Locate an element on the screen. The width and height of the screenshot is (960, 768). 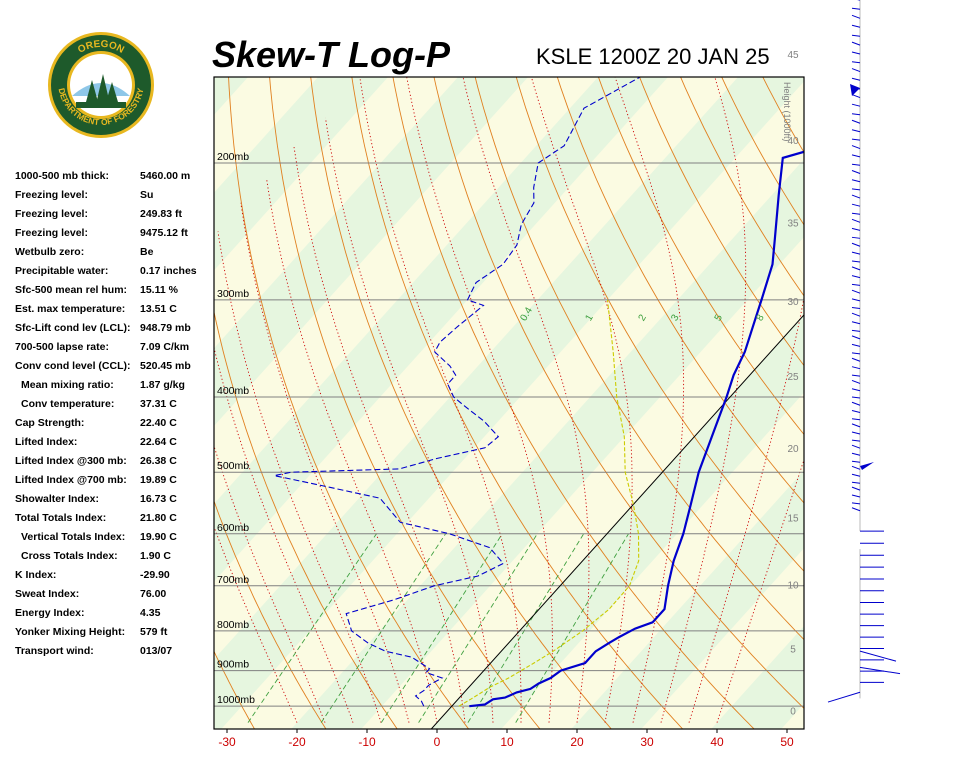
x-tick-label: 40 is located at coordinates (717, 742).